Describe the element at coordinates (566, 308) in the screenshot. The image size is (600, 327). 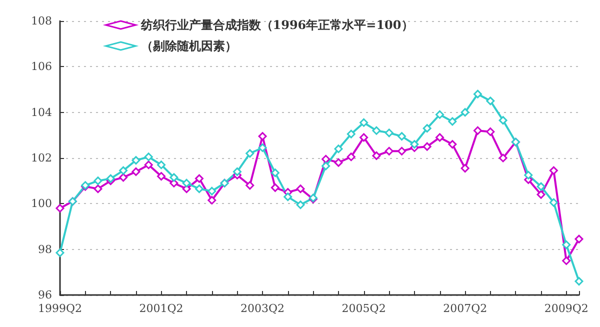
I see `x-tick-label: 2009Q2` at that location.